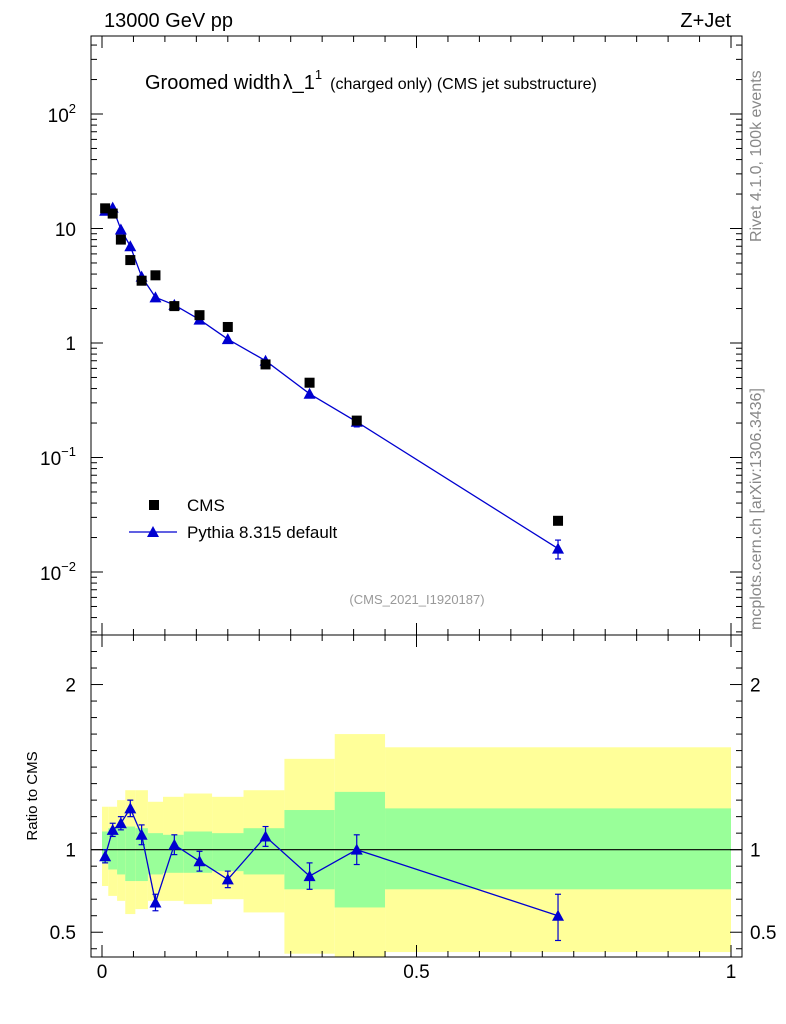 The image size is (786, 1024). I want to click on plot-title-symbol: λ_1, so click(299, 83).